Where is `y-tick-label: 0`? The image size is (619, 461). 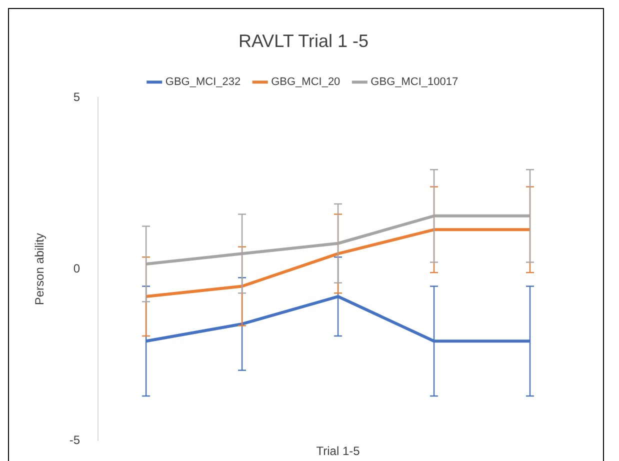 y-tick-label: 0 is located at coordinates (76, 268).